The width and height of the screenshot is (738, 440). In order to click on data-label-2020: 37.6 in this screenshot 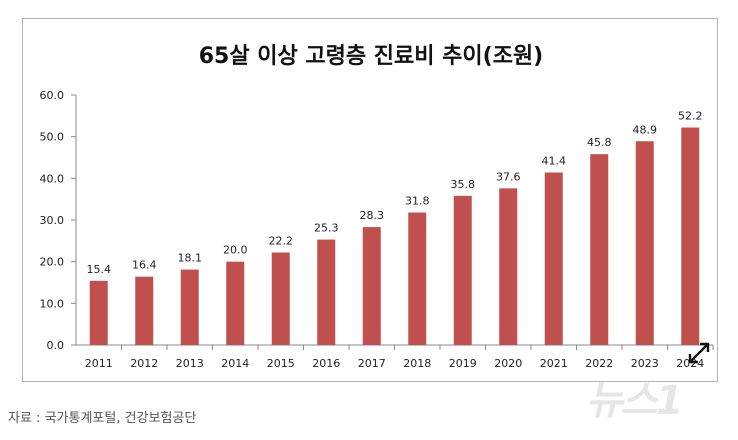, I will do `click(508, 176)`.